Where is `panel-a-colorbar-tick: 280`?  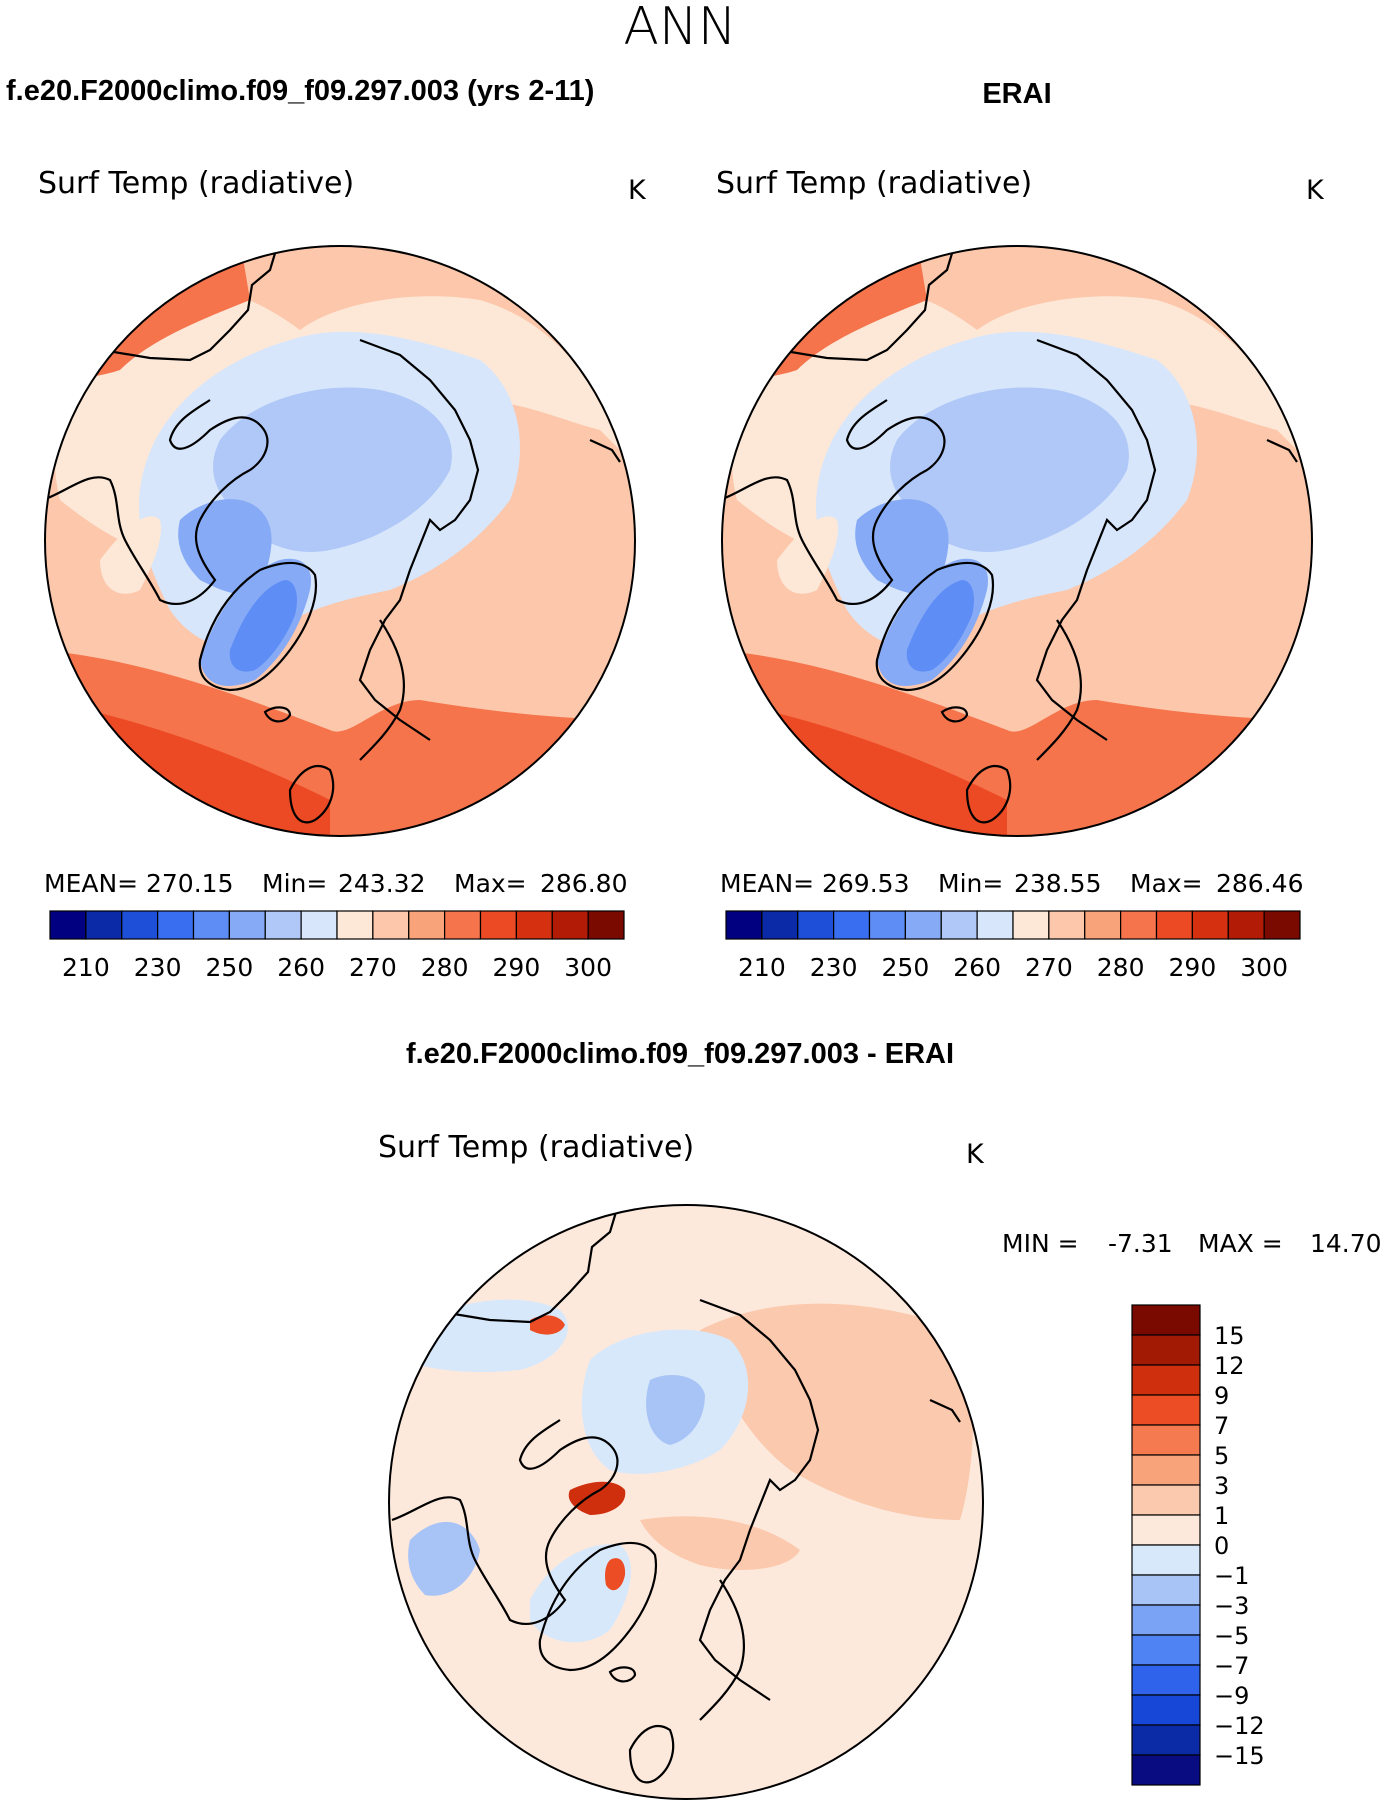
panel-a-colorbar-tick: 280 is located at coordinates (445, 967).